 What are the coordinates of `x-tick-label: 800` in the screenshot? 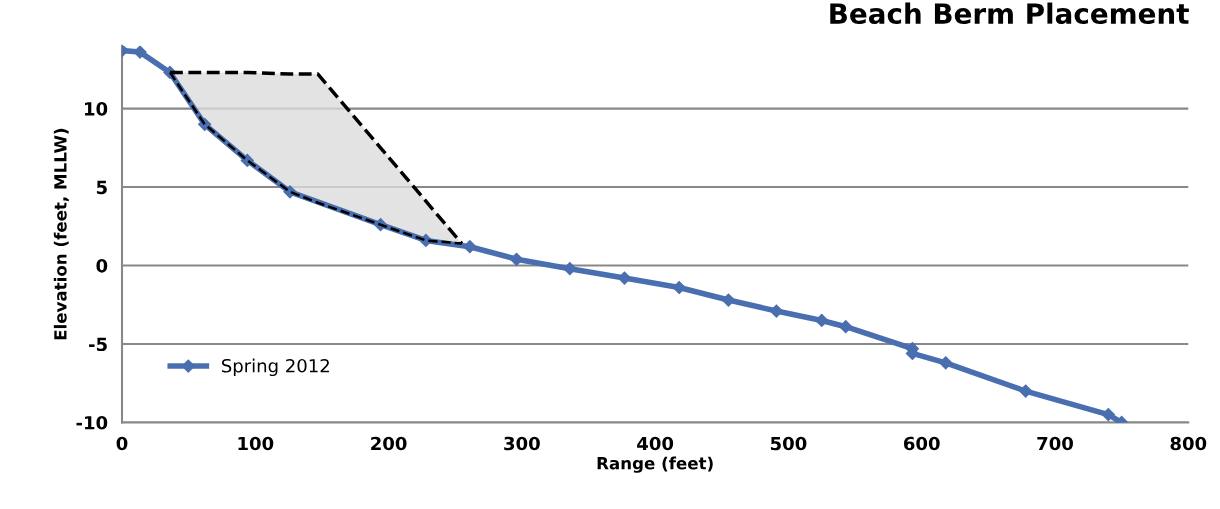 It's located at (1188, 443).